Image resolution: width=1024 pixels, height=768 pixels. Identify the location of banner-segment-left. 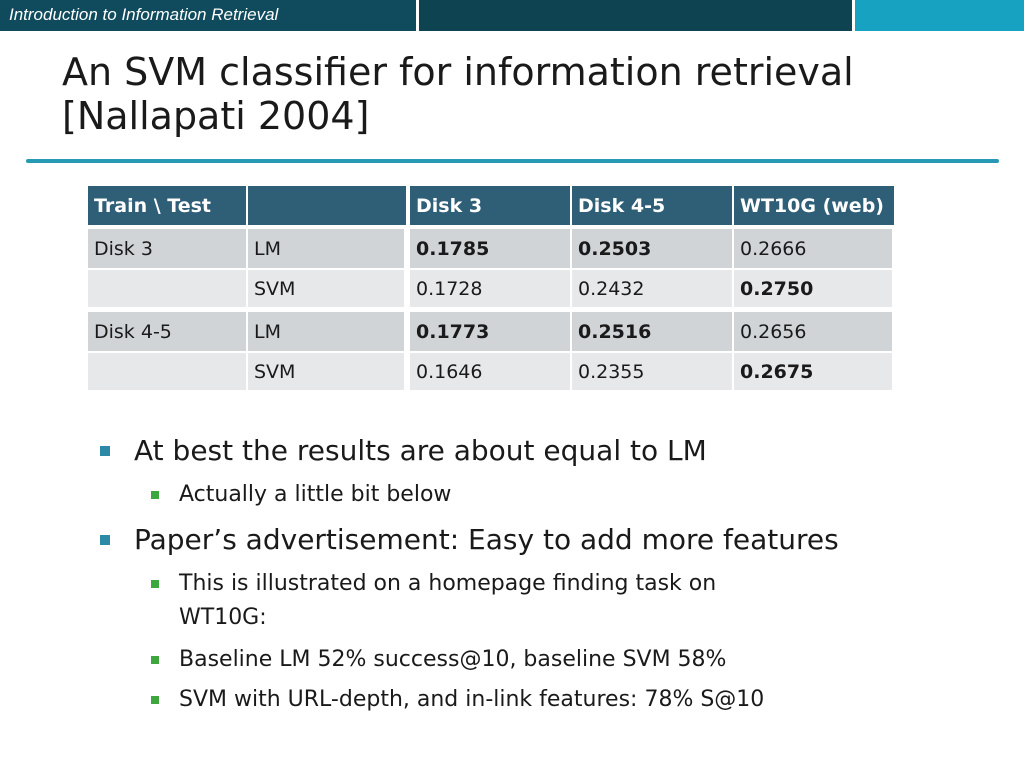
(208, 15).